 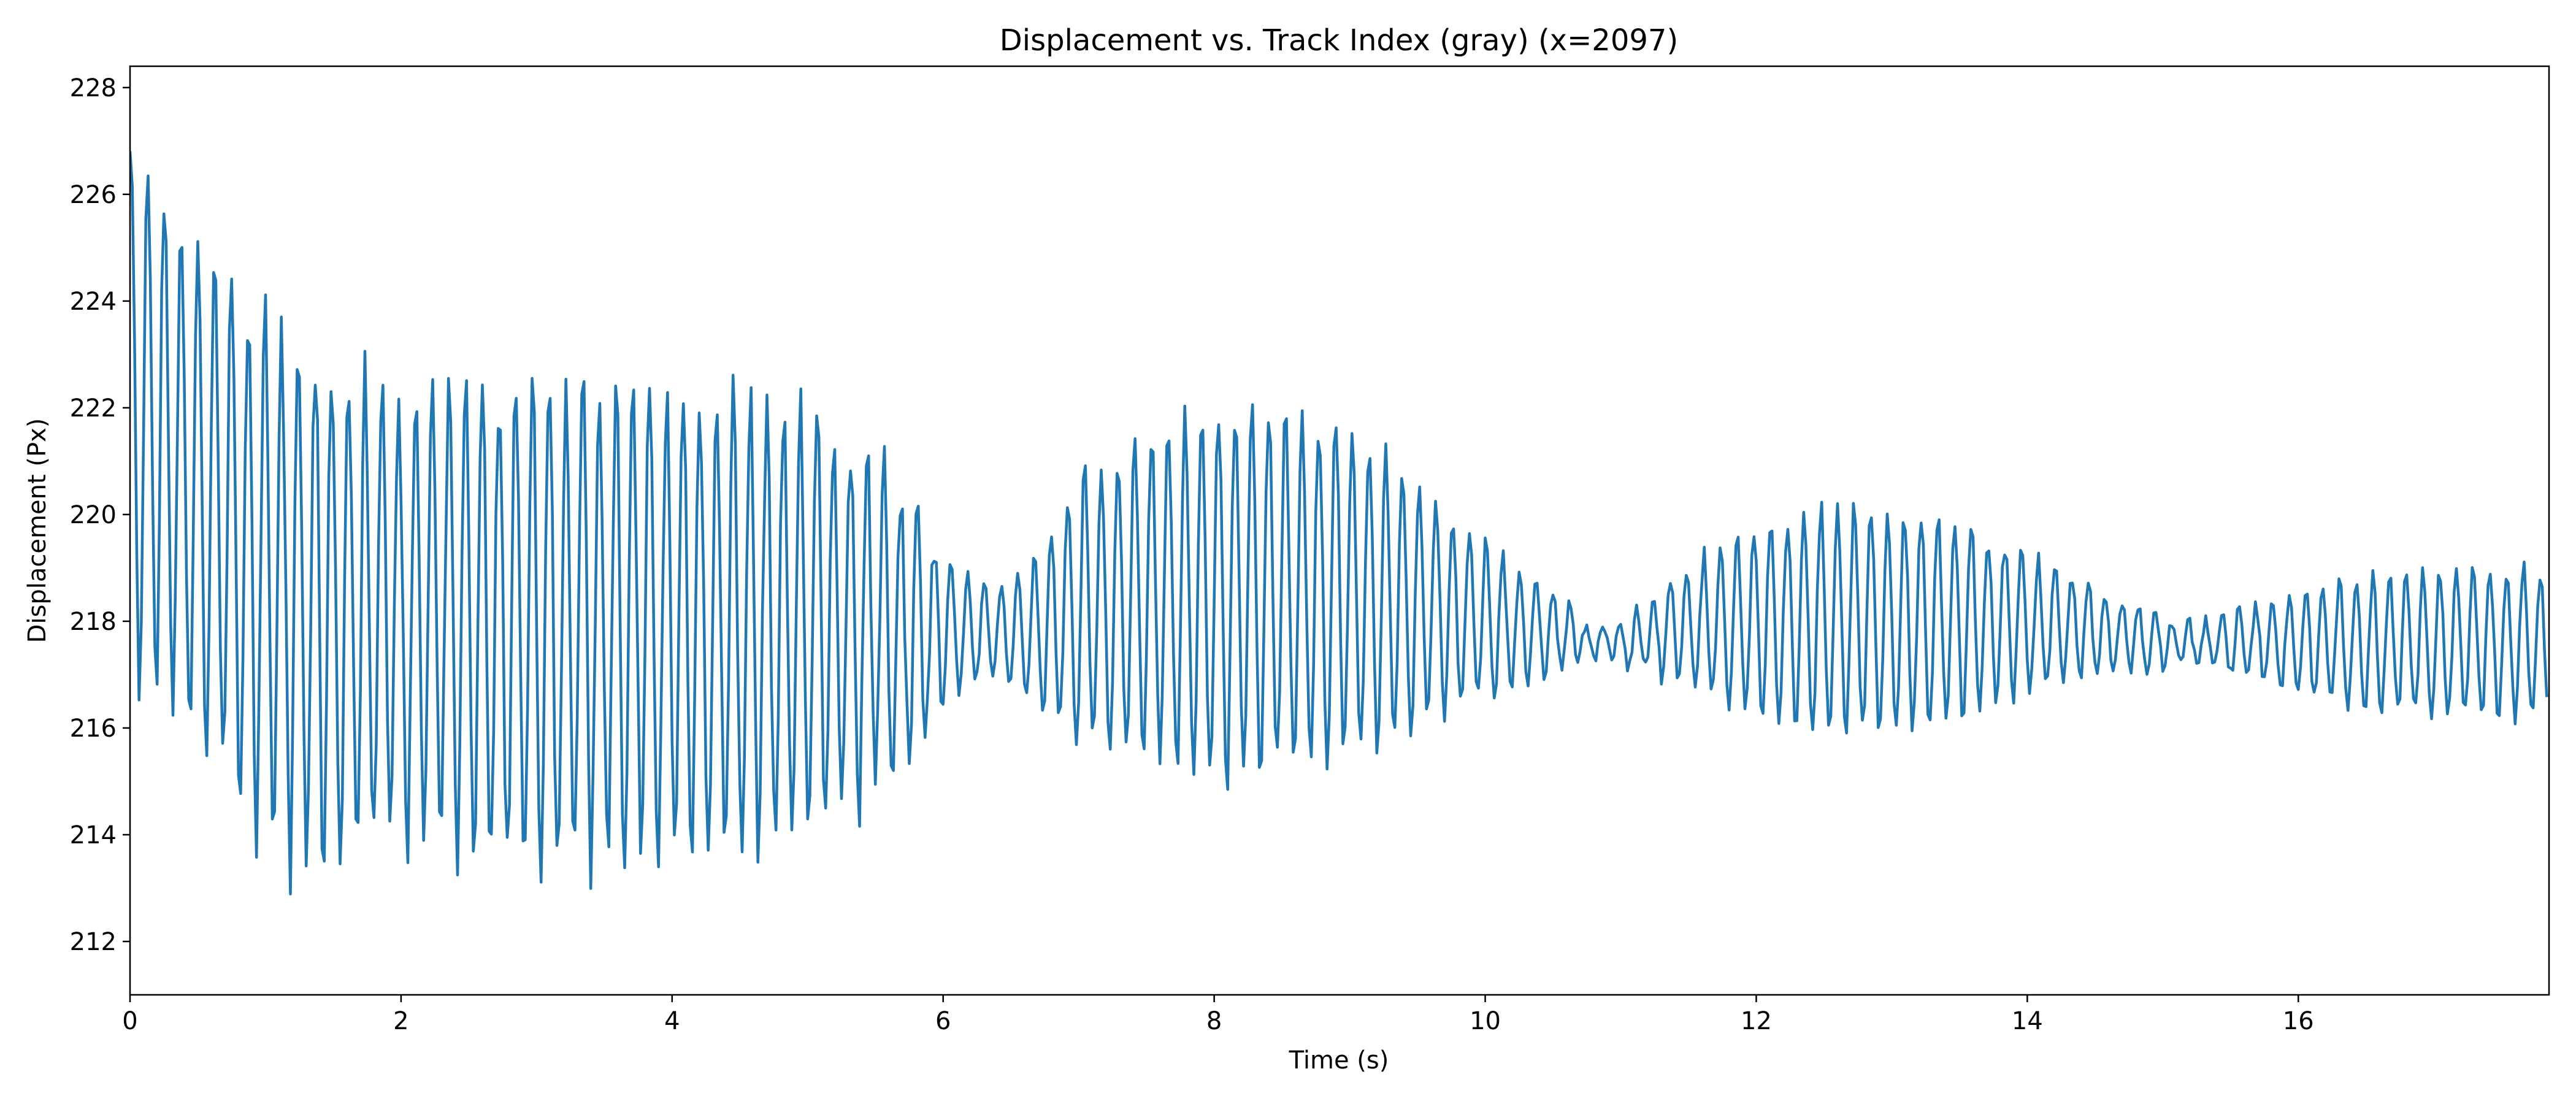 I want to click on x-tick-label: 8, so click(x=1214, y=1021).